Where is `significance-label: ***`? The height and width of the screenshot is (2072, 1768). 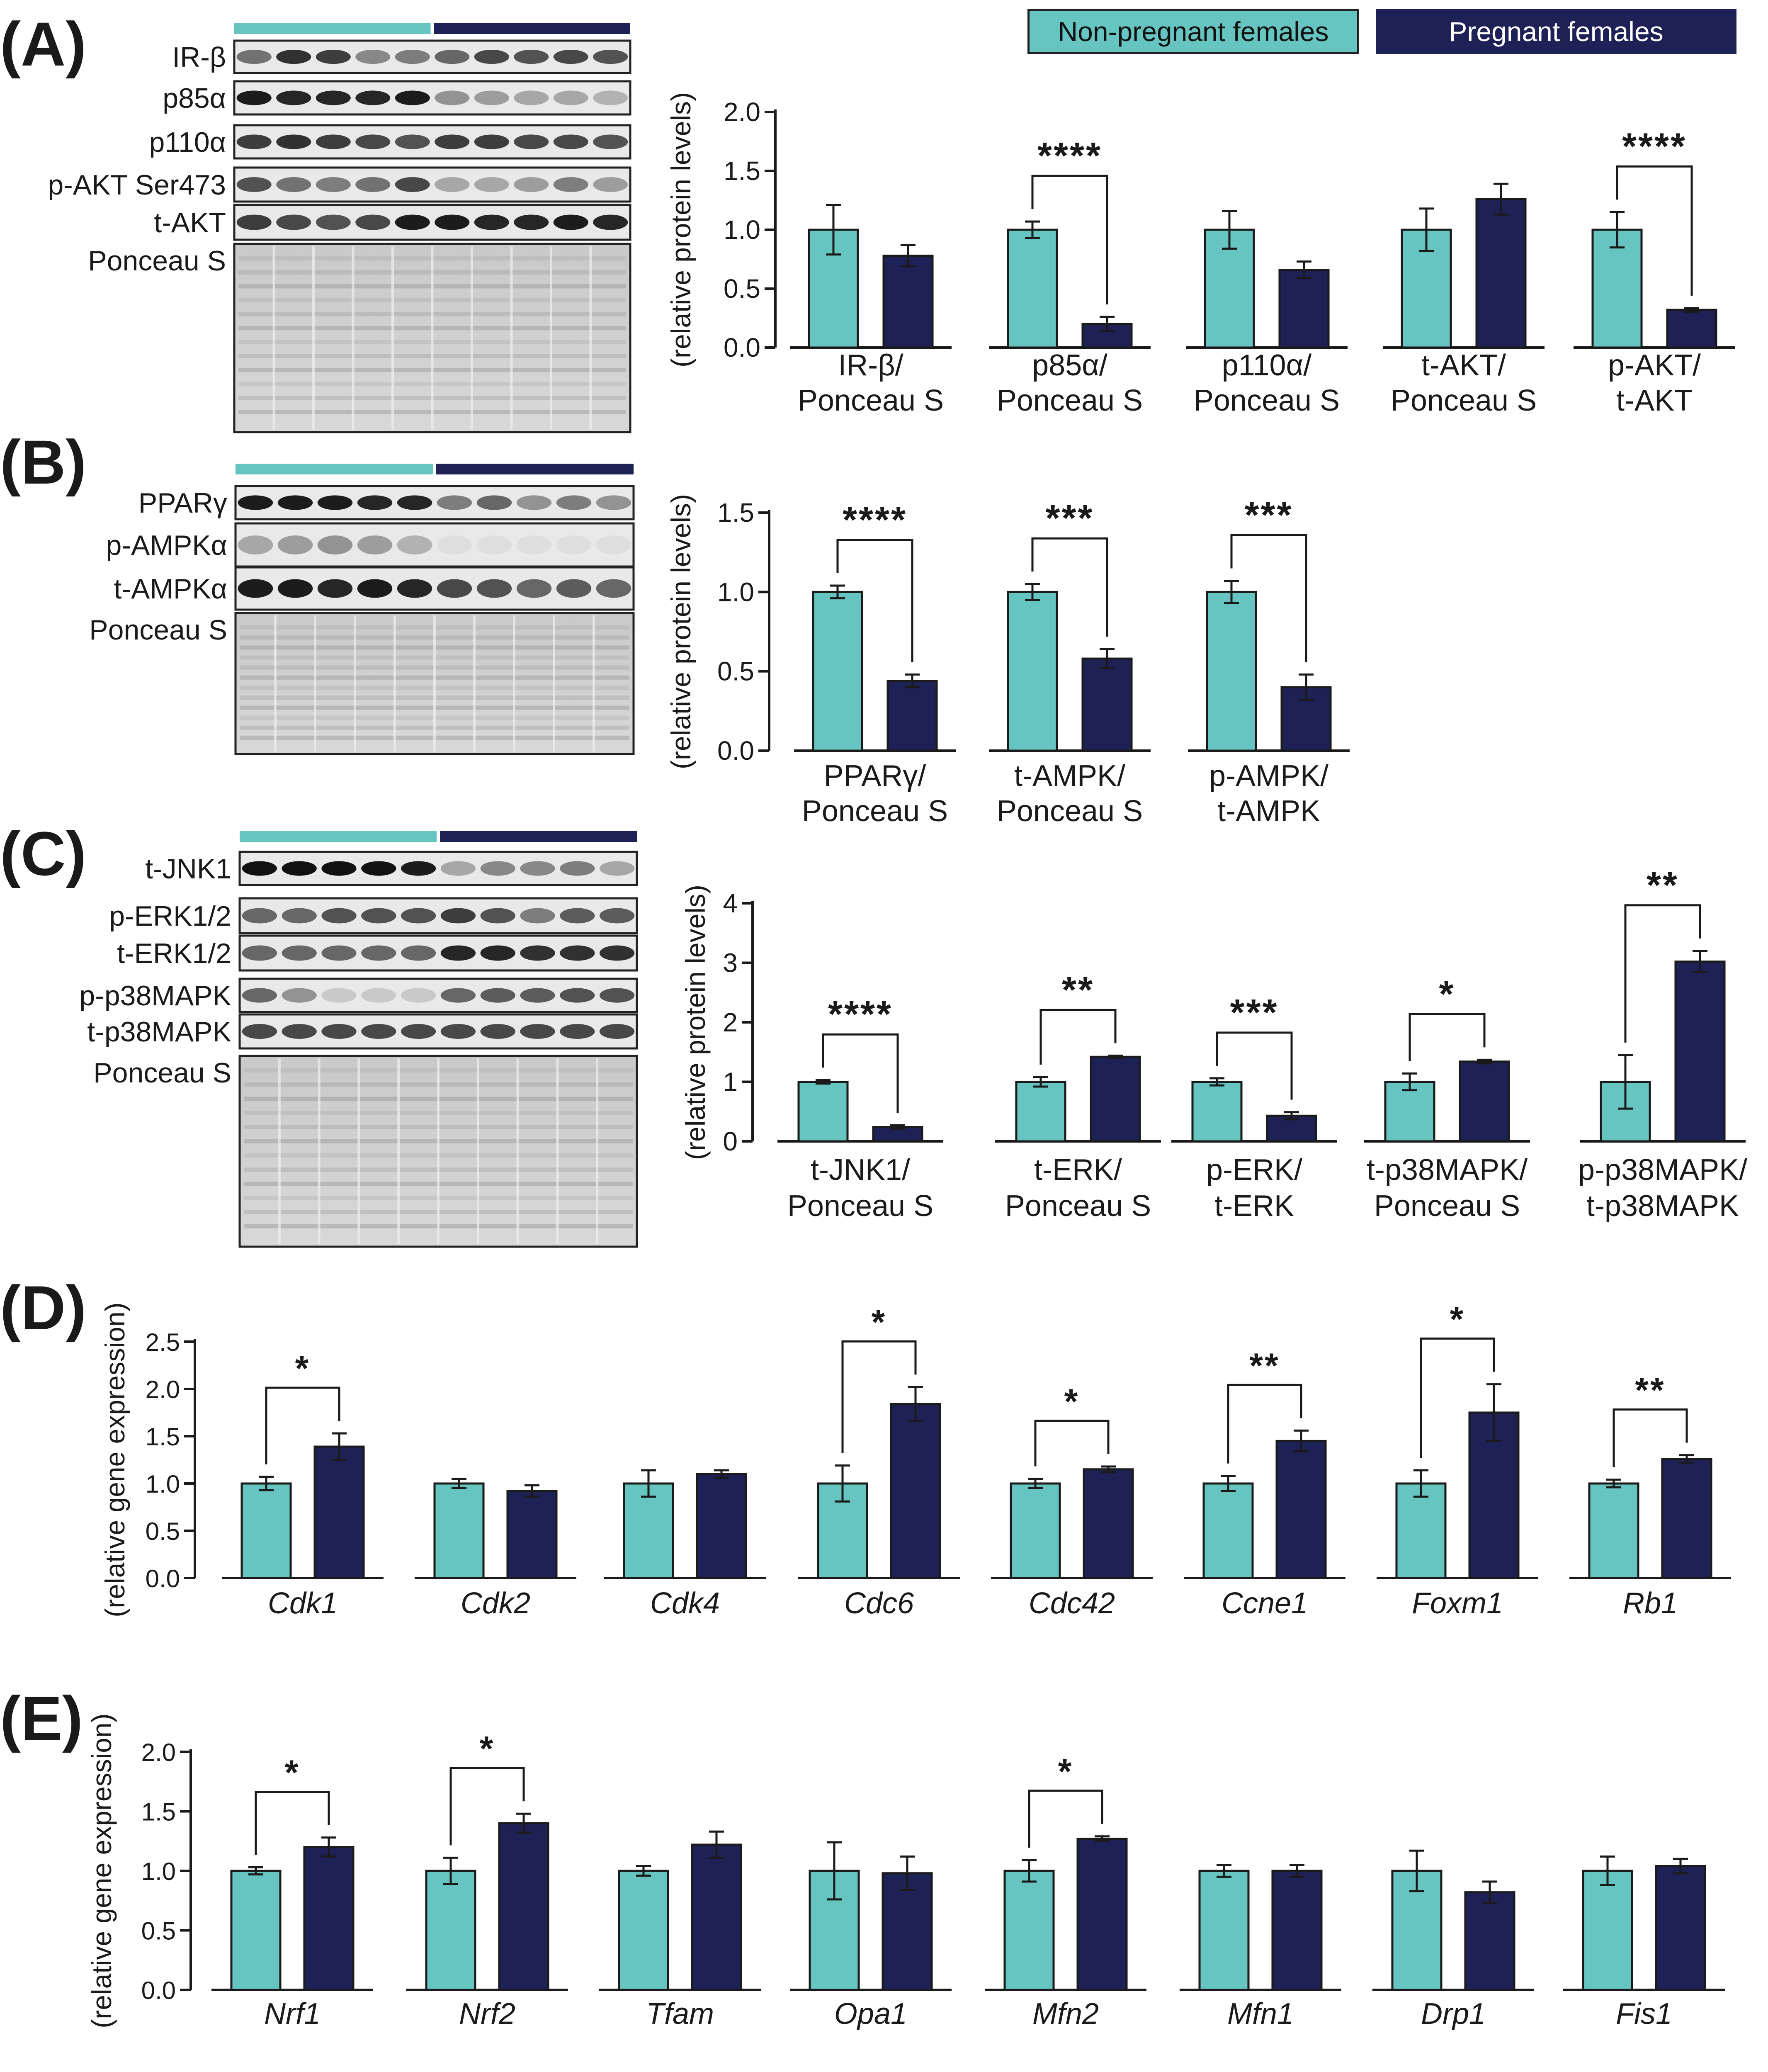 significance-label: *** is located at coordinates (1268, 515).